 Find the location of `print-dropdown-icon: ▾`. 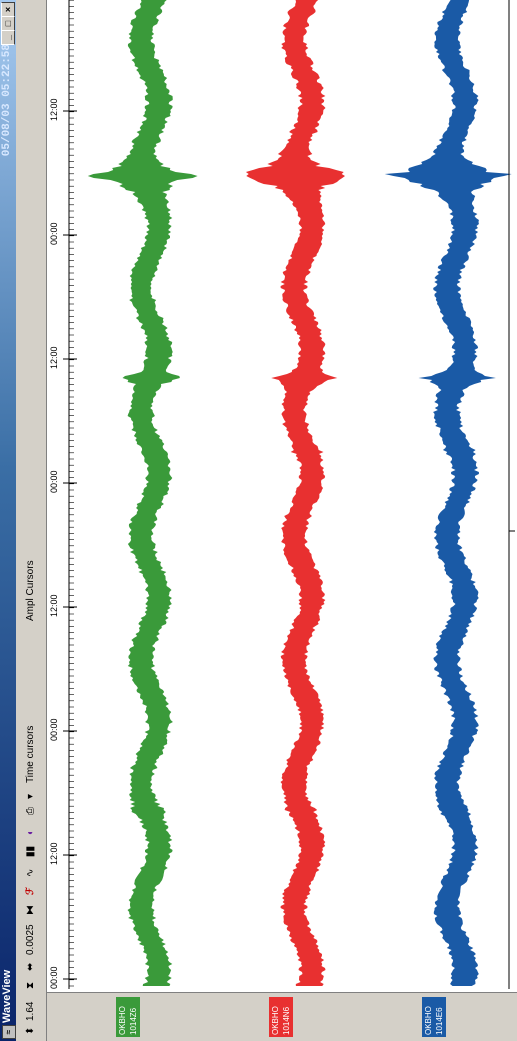

print-dropdown-icon: ▾ is located at coordinates (30, 796).